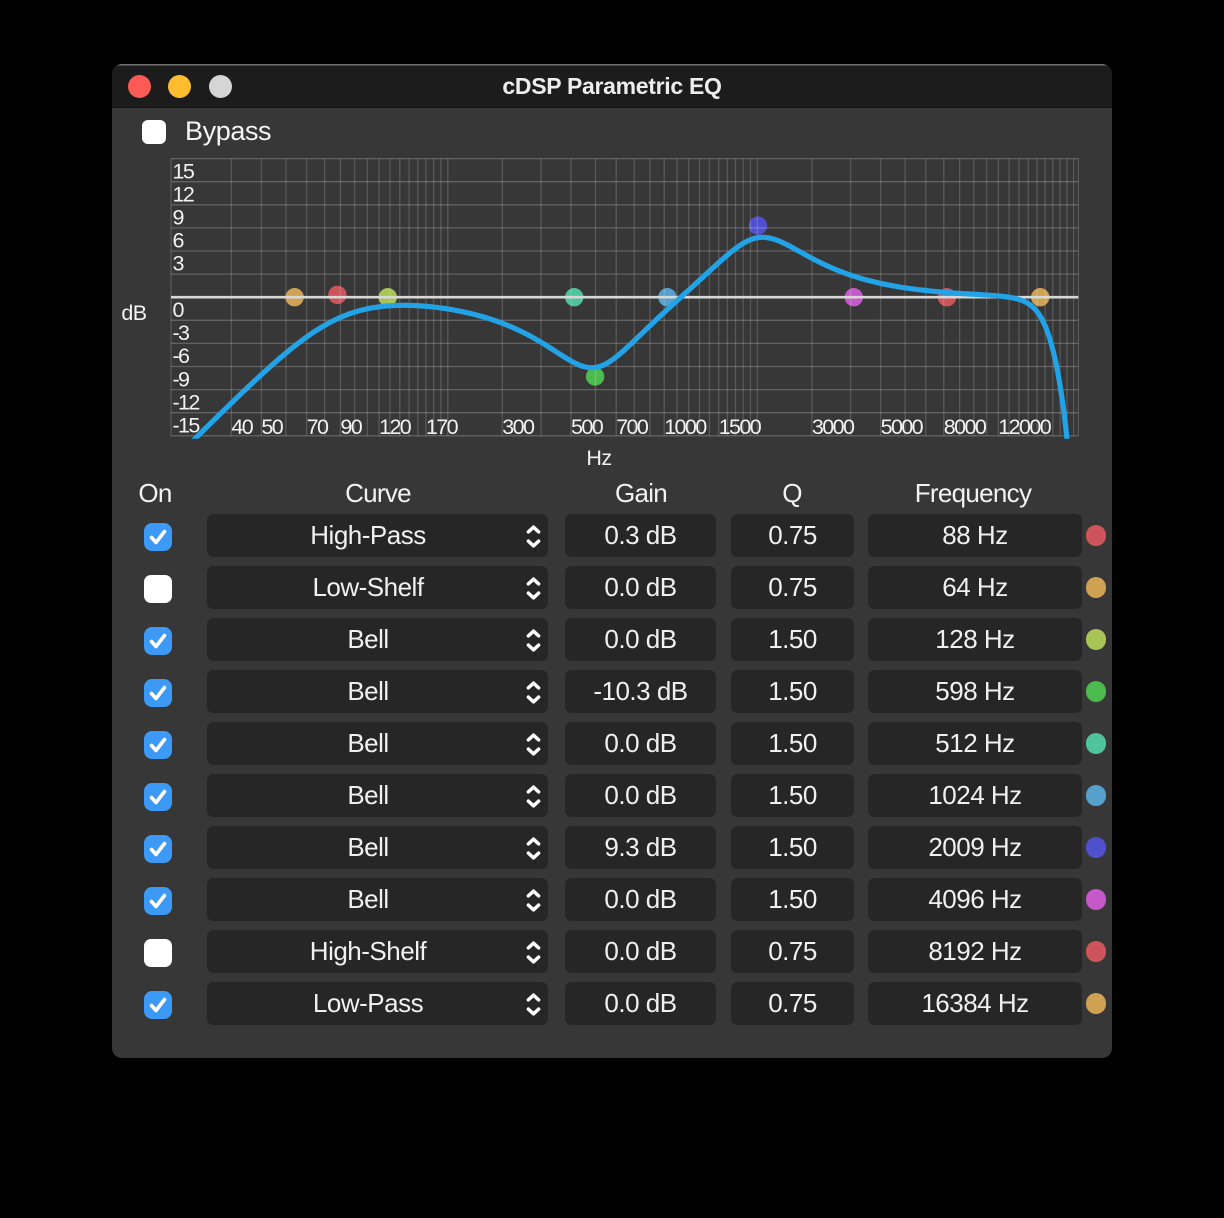 This screenshot has width=1224, height=1218. Describe the element at coordinates (181, 379) in the screenshot. I see `svg-text: -9` at that location.